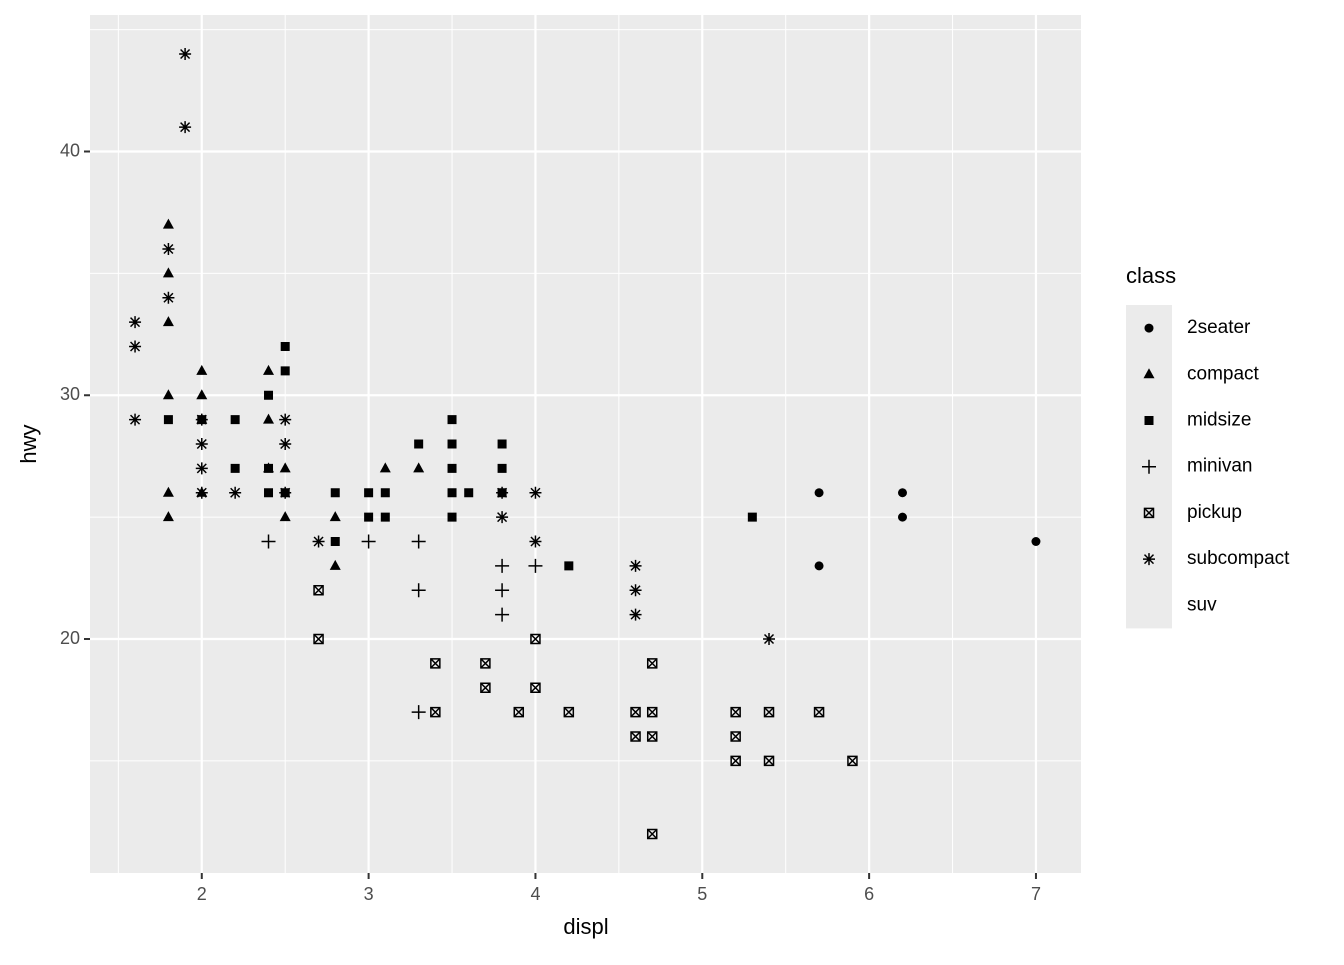  I want to click on x-tick-label: 4, so click(535, 894).